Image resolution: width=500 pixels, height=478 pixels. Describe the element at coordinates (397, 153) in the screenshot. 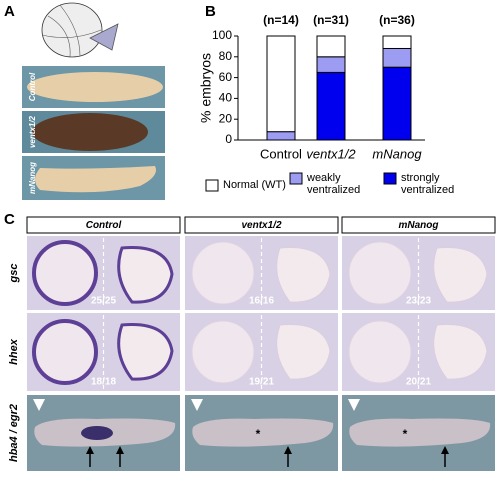

I see `x-tick-label: mNanog` at that location.